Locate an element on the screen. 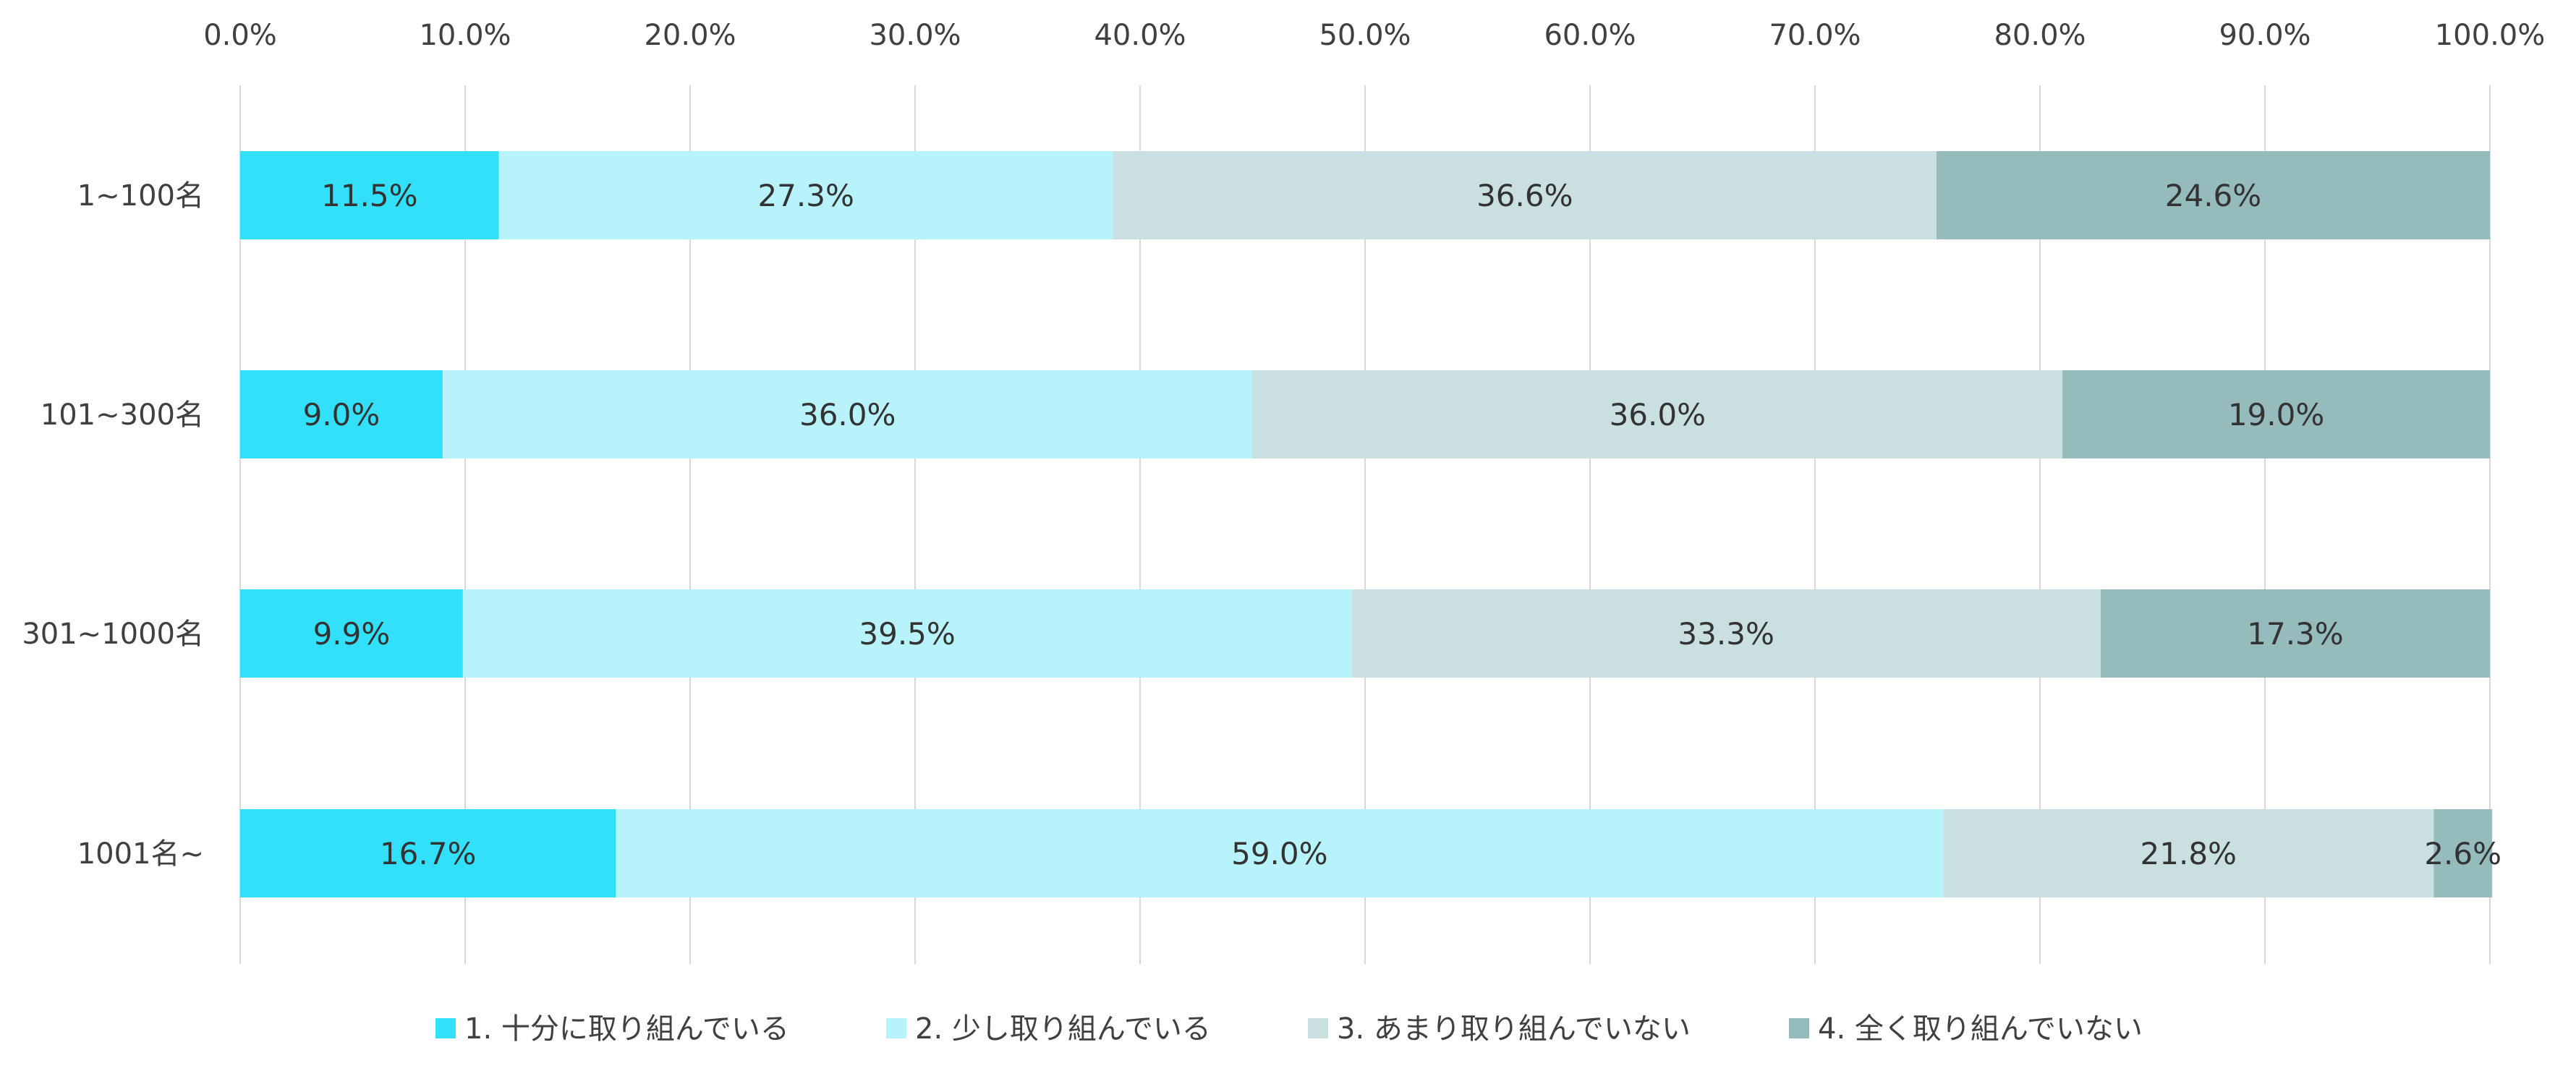 Image resolution: width=2576 pixels, height=1084 pixels. legend-label: 1. 十分に取り組んでいる is located at coordinates (626, 1029).